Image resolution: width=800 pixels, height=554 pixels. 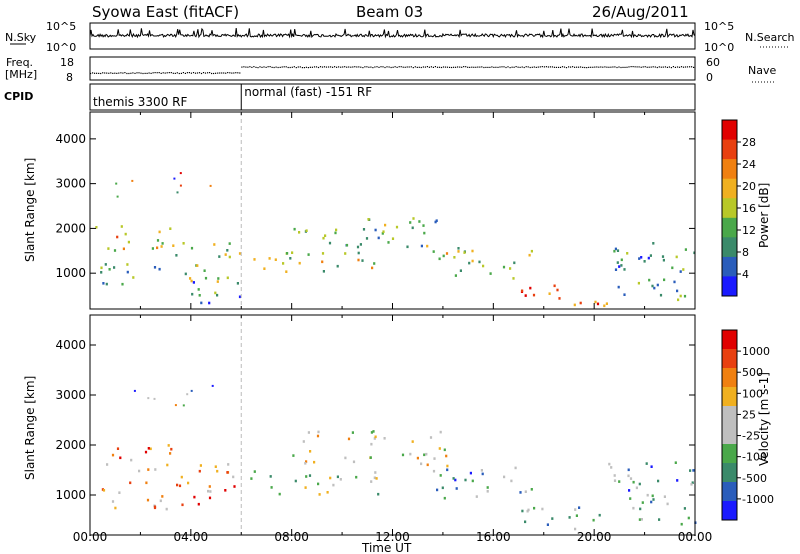 What do you see at coordinates (392, 70) in the screenshot?
I see `freq-trace` at bounding box center [392, 70].